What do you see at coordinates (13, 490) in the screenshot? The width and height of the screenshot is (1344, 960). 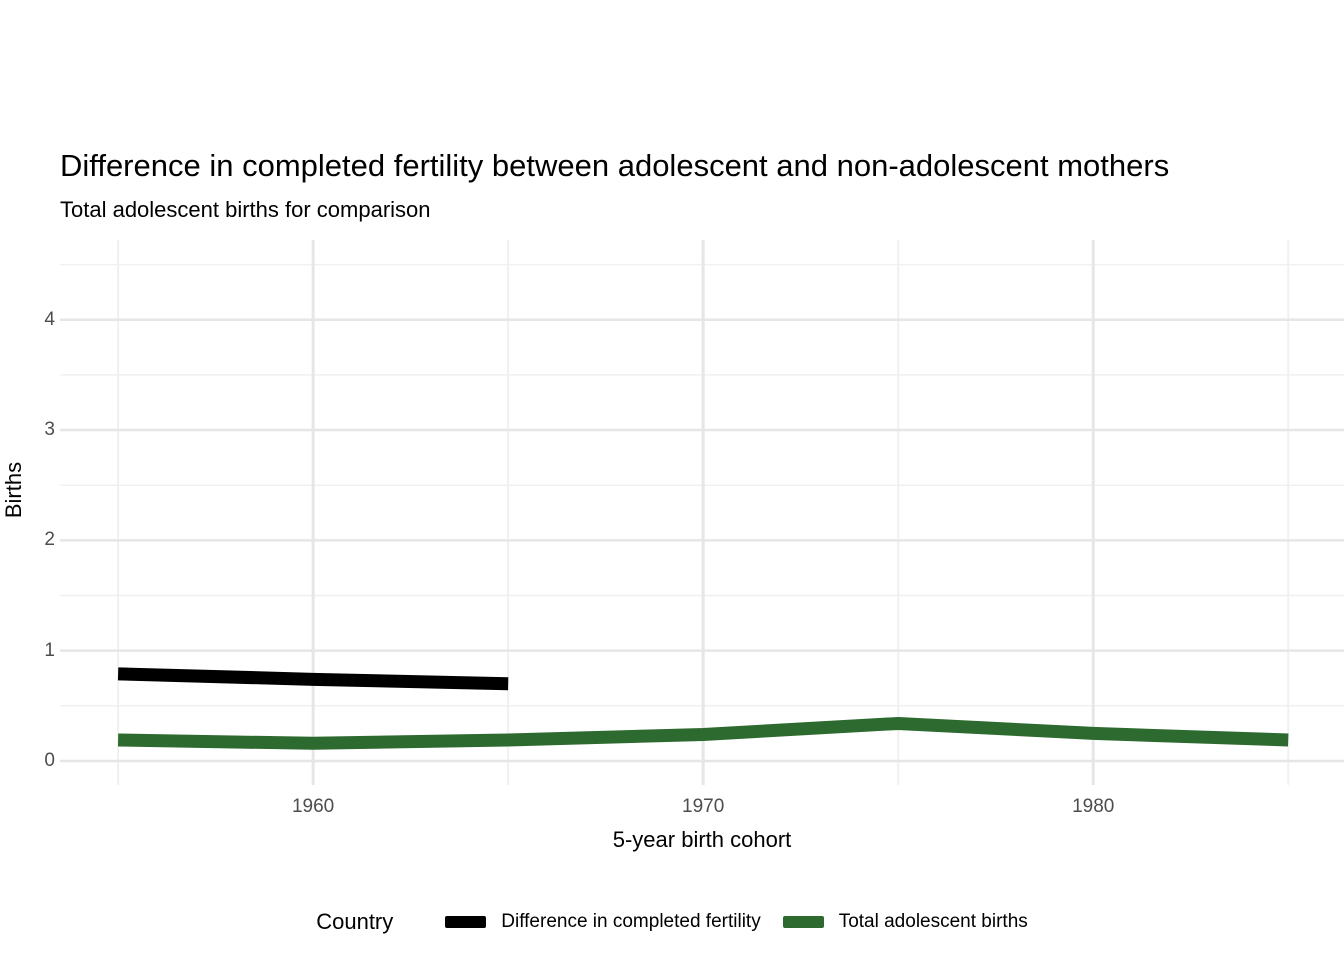 I see `y-axis-label: Births` at bounding box center [13, 490].